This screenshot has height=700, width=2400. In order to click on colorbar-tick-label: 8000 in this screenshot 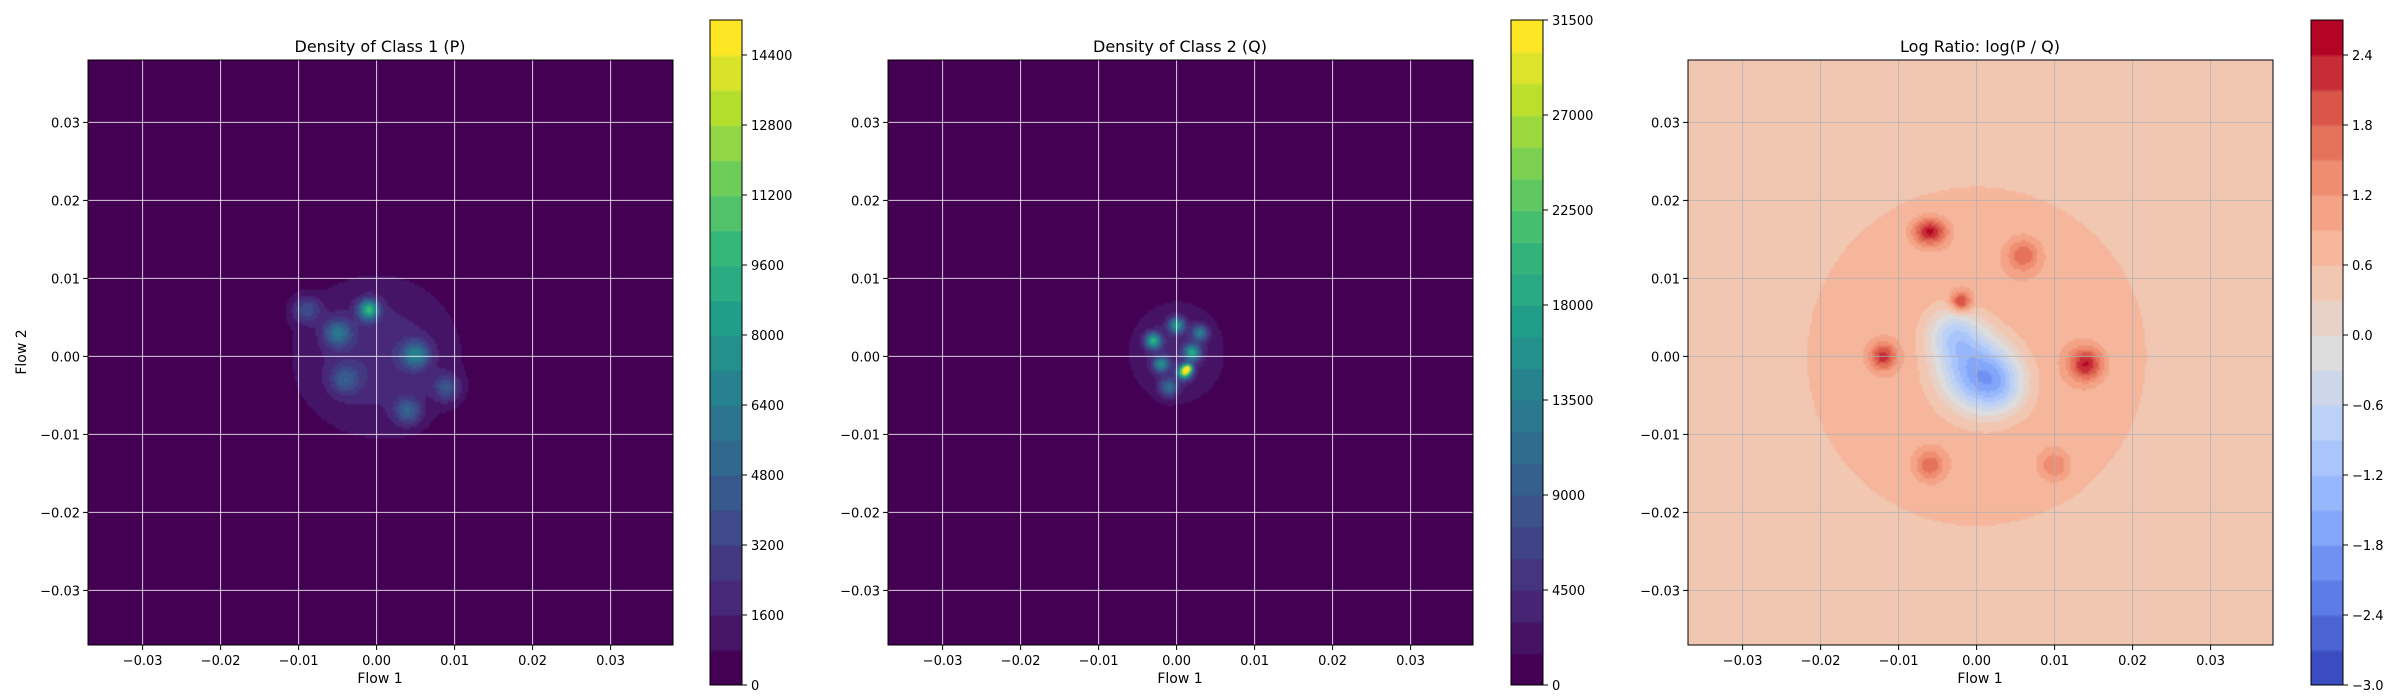, I will do `click(767, 336)`.